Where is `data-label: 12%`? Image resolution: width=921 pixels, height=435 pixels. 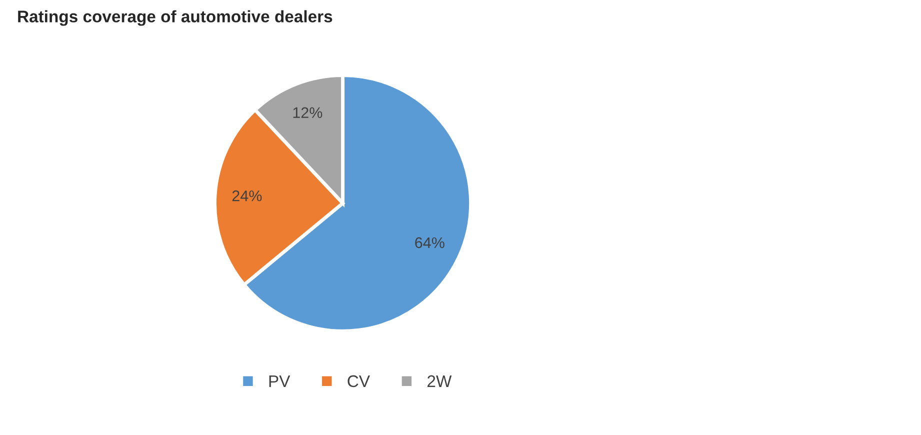
data-label: 12% is located at coordinates (307, 112).